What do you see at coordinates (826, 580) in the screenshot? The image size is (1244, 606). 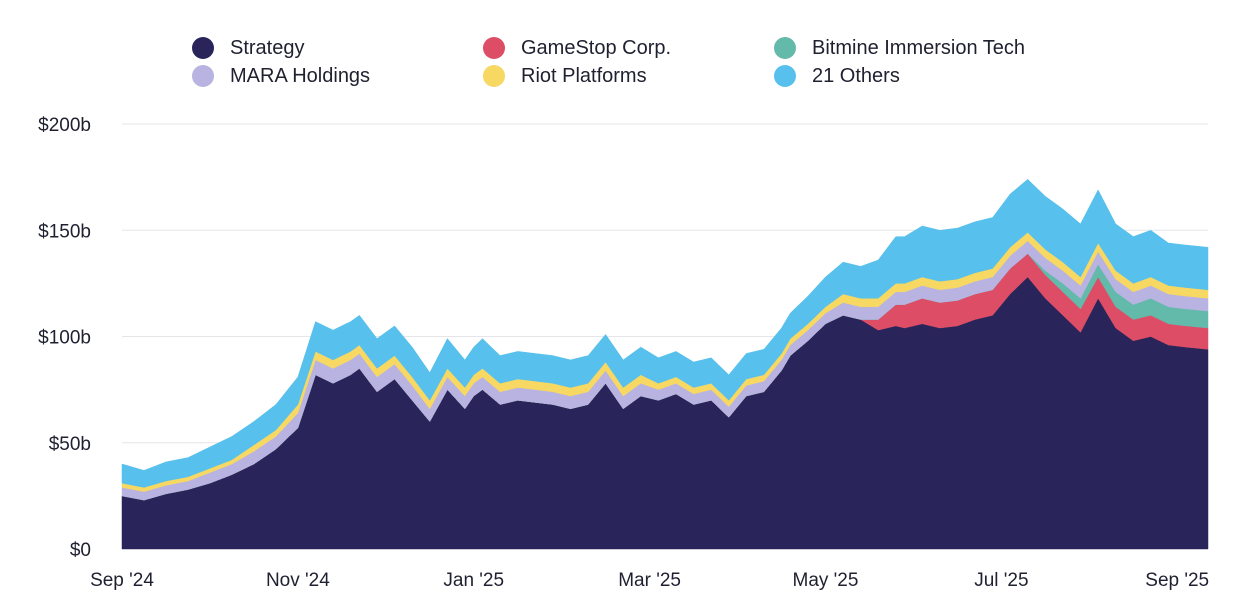 I see `x-tick-label: May '25` at bounding box center [826, 580].